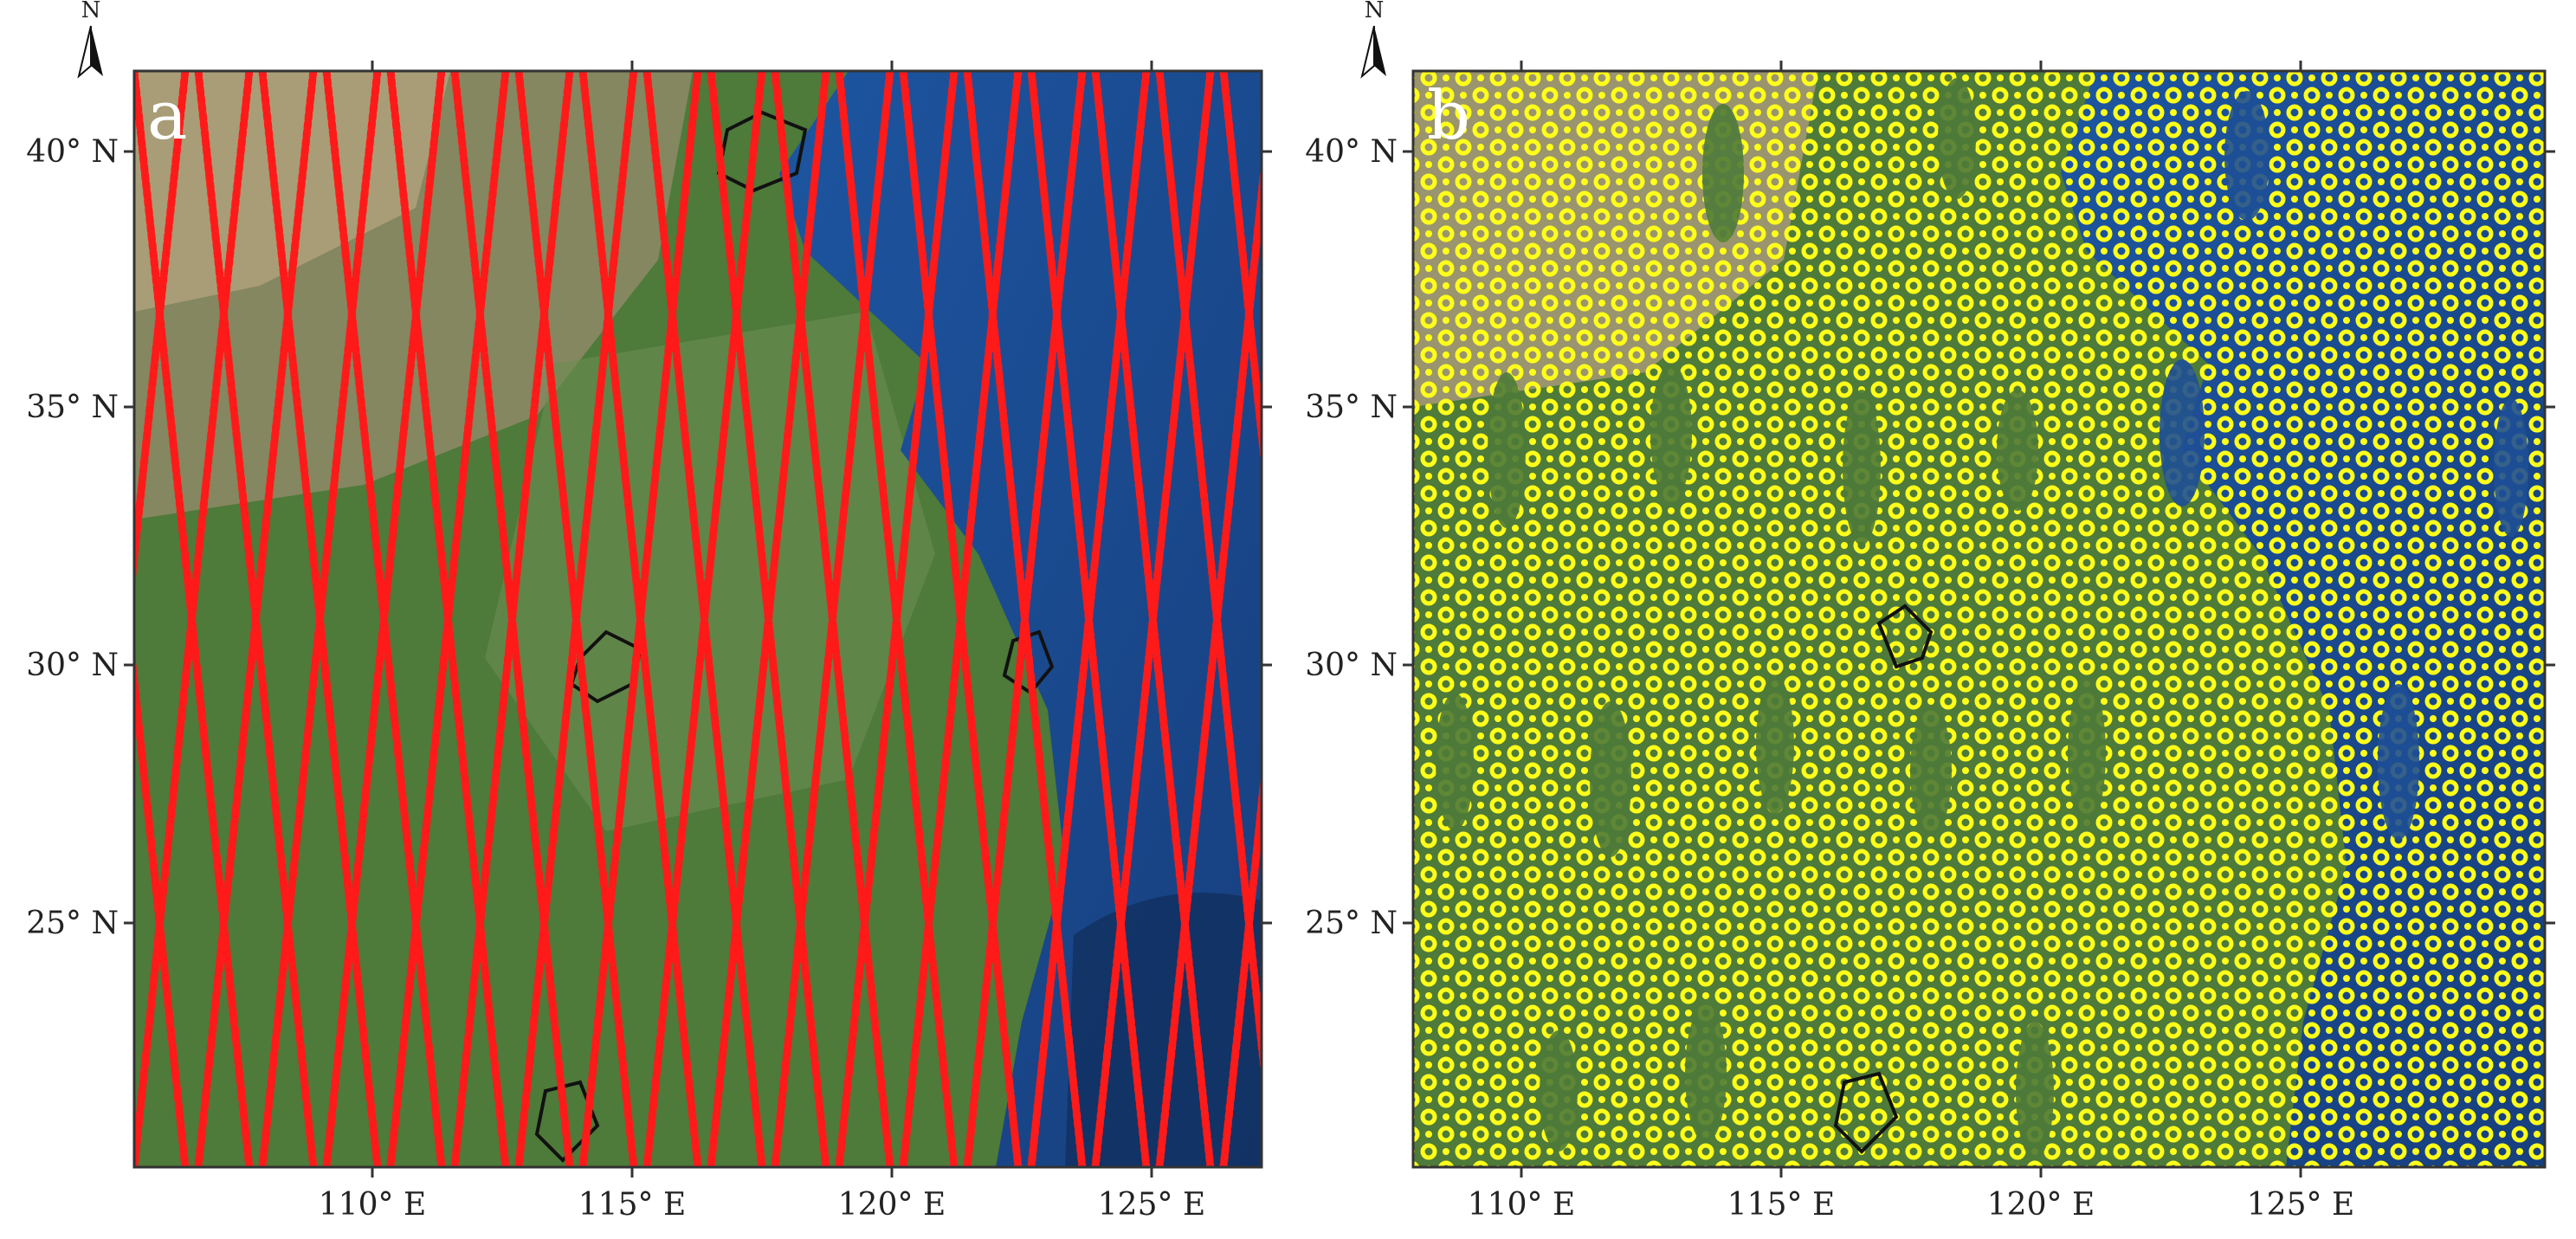 The width and height of the screenshot is (2576, 1239). What do you see at coordinates (1905, 636) in the screenshot?
I see `boundary-outline-central` at bounding box center [1905, 636].